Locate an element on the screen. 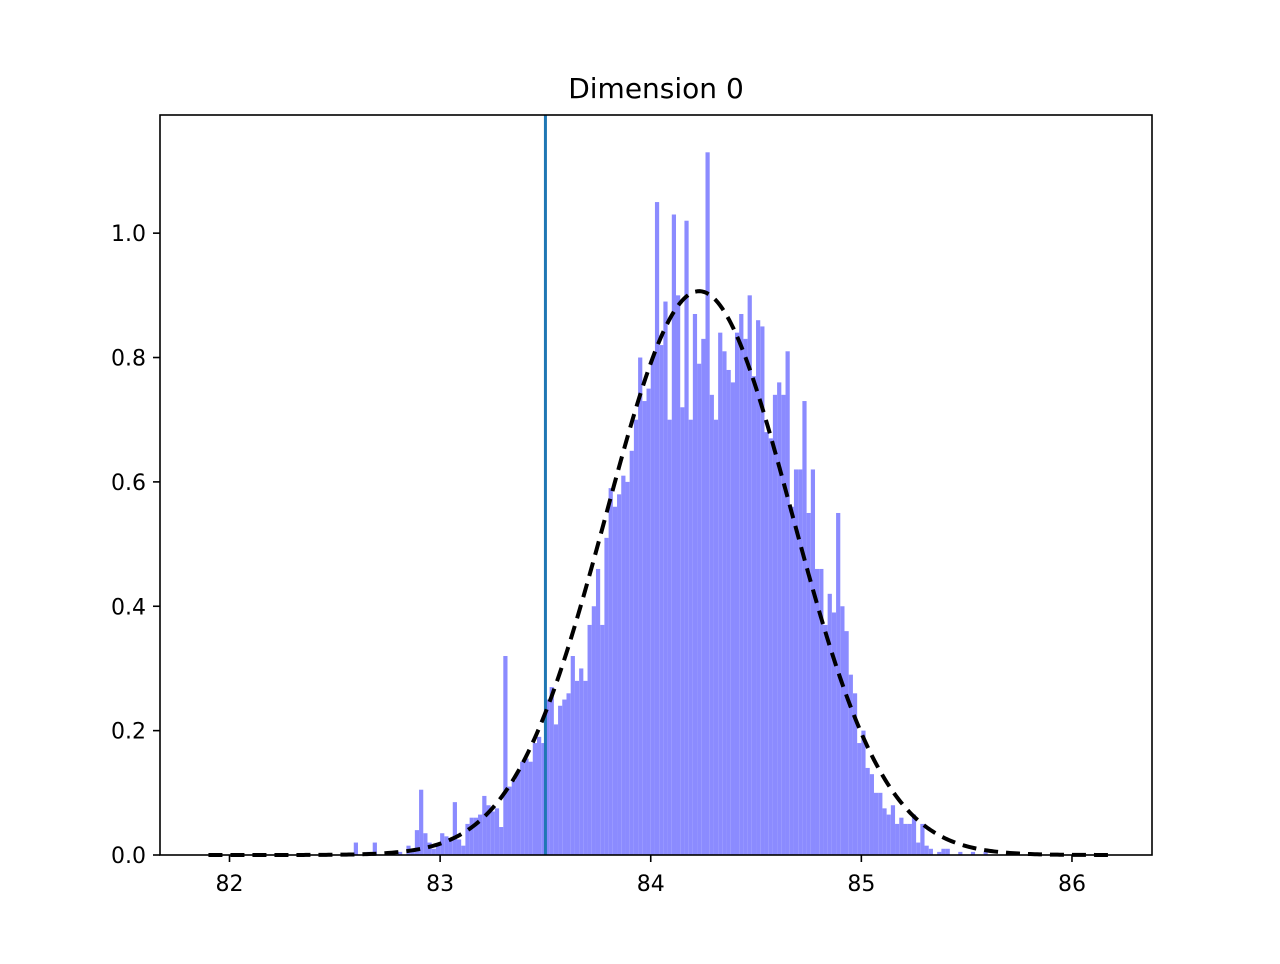  y-tick-label: 0.2 is located at coordinates (128, 732).